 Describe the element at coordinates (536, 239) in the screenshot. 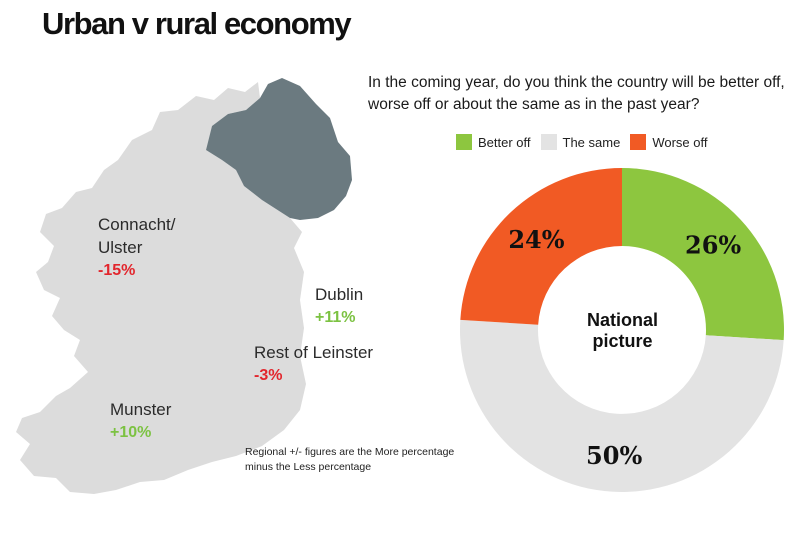

I see `slice-label: 24%` at that location.